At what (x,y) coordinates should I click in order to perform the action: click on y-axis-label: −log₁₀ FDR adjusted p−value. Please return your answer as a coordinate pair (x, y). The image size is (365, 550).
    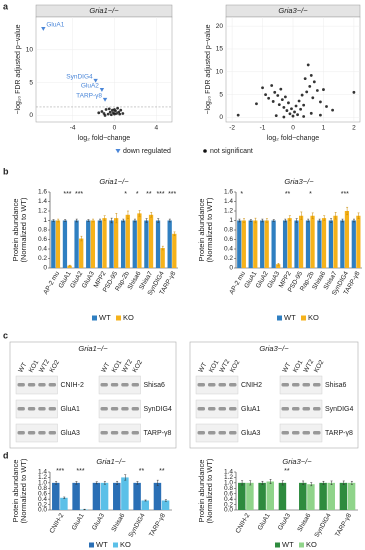
    Looking at the image, I should click on (208, 69).